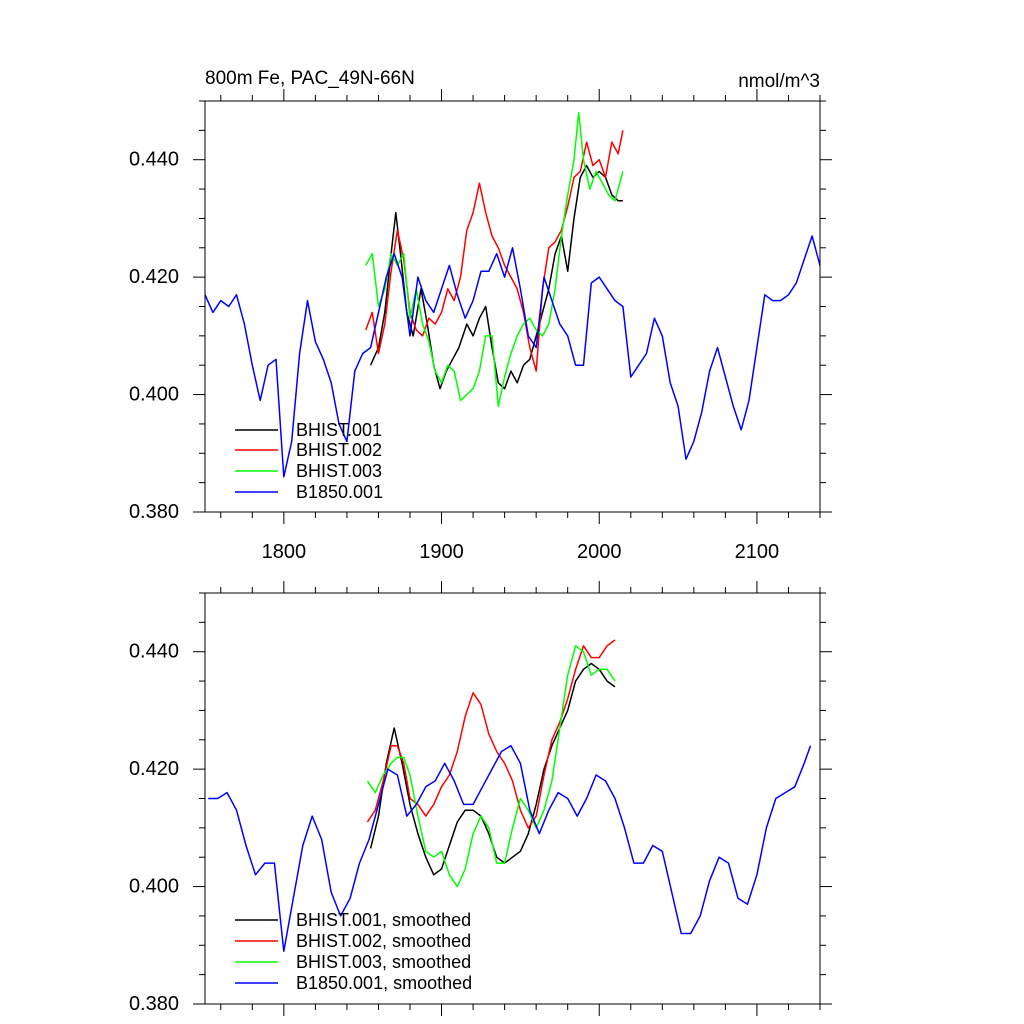 This screenshot has height=1024, width=1024. What do you see at coordinates (310, 78) in the screenshot?
I see `chart-title: 800m Fe, PAC_49N-66N` at bounding box center [310, 78].